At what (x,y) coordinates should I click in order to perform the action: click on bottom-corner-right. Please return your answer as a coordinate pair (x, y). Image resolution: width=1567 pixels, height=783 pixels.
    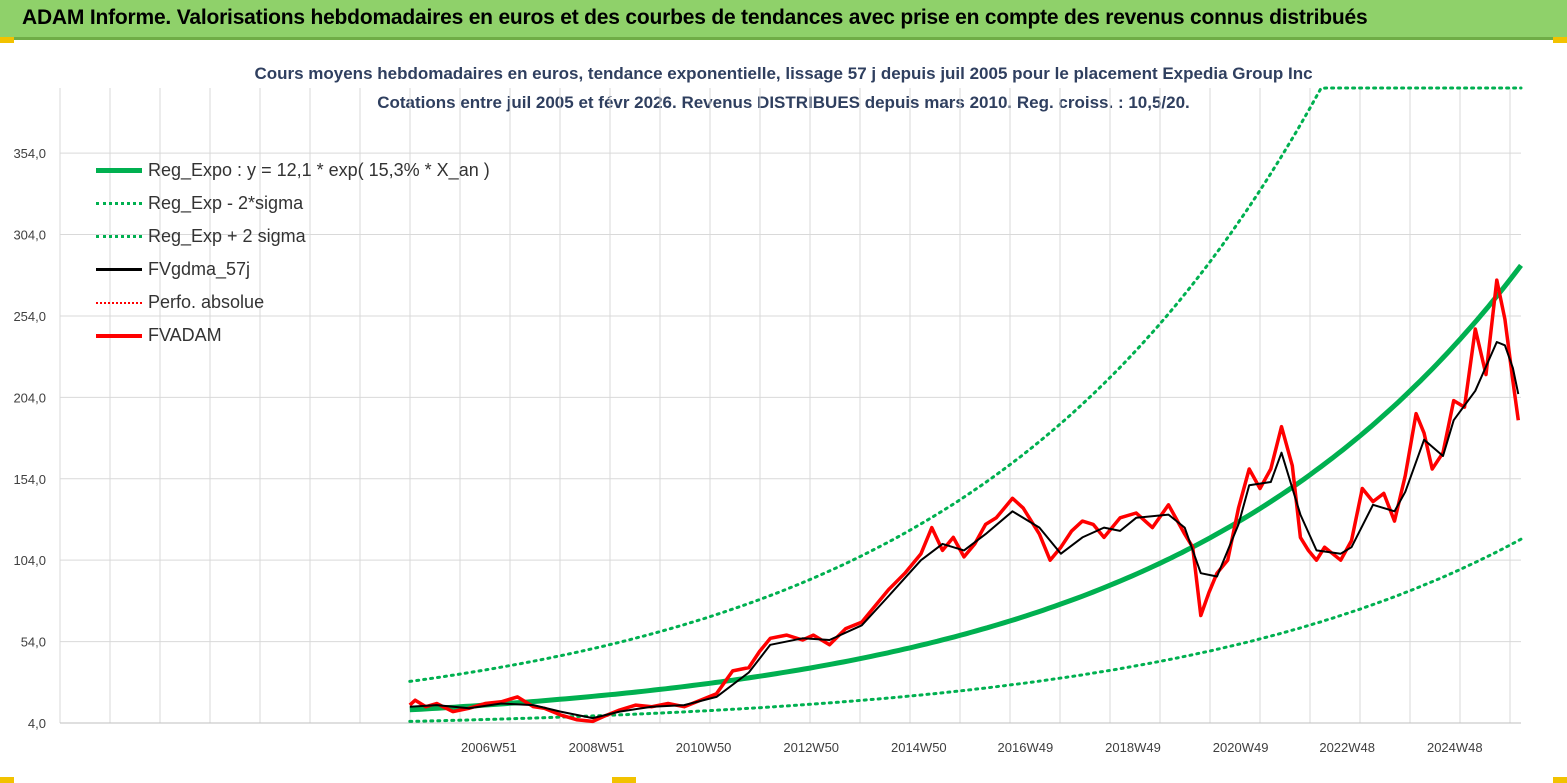
    Looking at the image, I should click on (1560, 780).